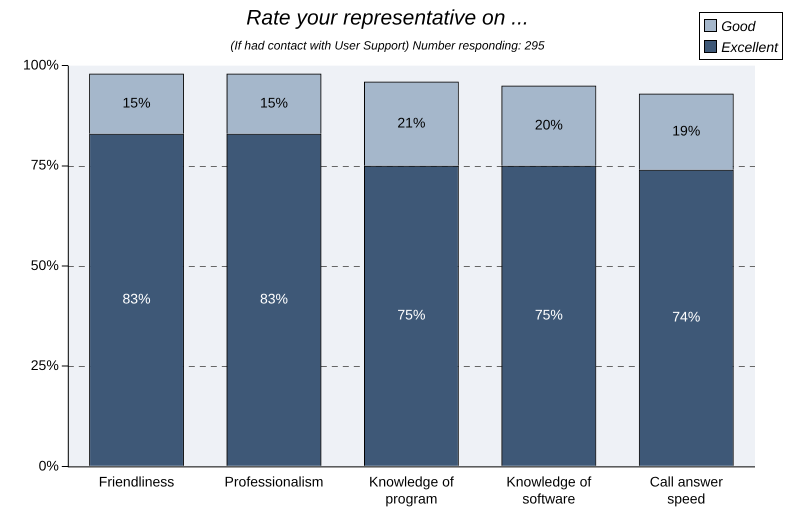  Describe the element at coordinates (411, 490) in the screenshot. I see `x-tick-label: Knowledge of program` at that location.